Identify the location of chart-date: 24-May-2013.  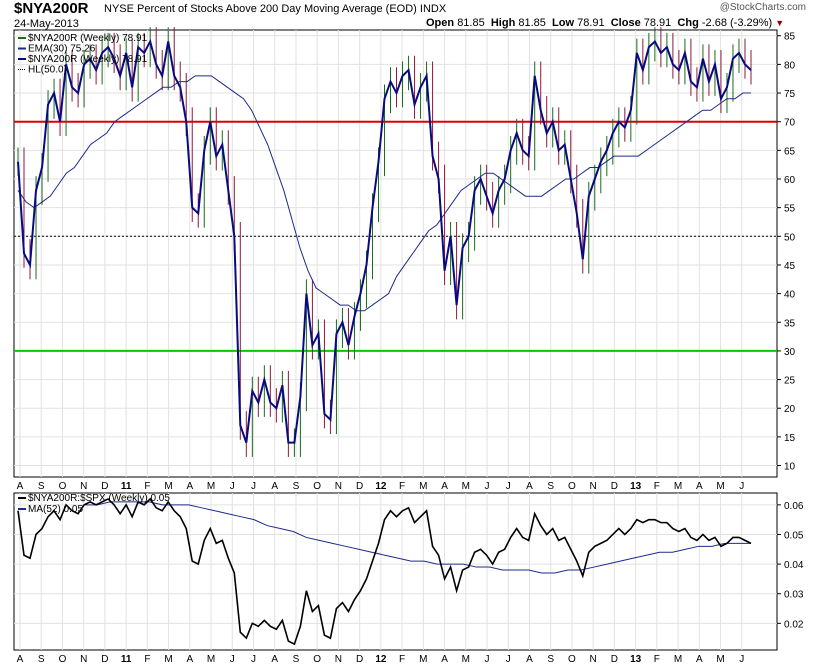
(46, 24).